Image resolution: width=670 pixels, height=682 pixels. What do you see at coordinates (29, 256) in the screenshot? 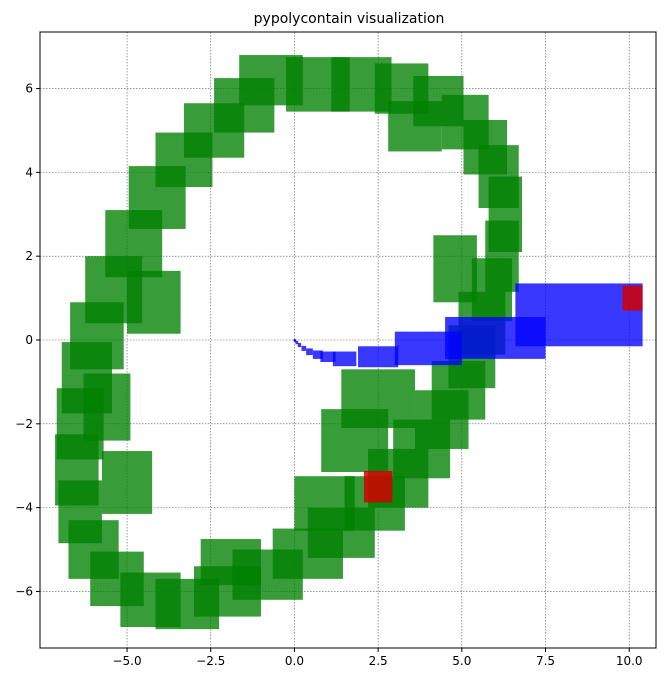
I see `y-tick-label: 2` at bounding box center [29, 256].